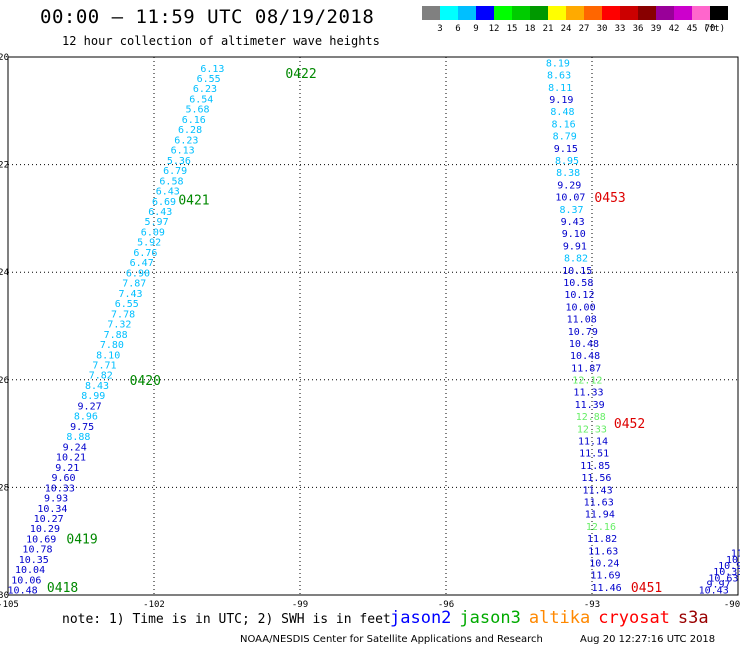 The width and height of the screenshot is (740, 650). Describe the element at coordinates (609, 198) in the screenshot. I see `pass-time-label: 0453` at that location.